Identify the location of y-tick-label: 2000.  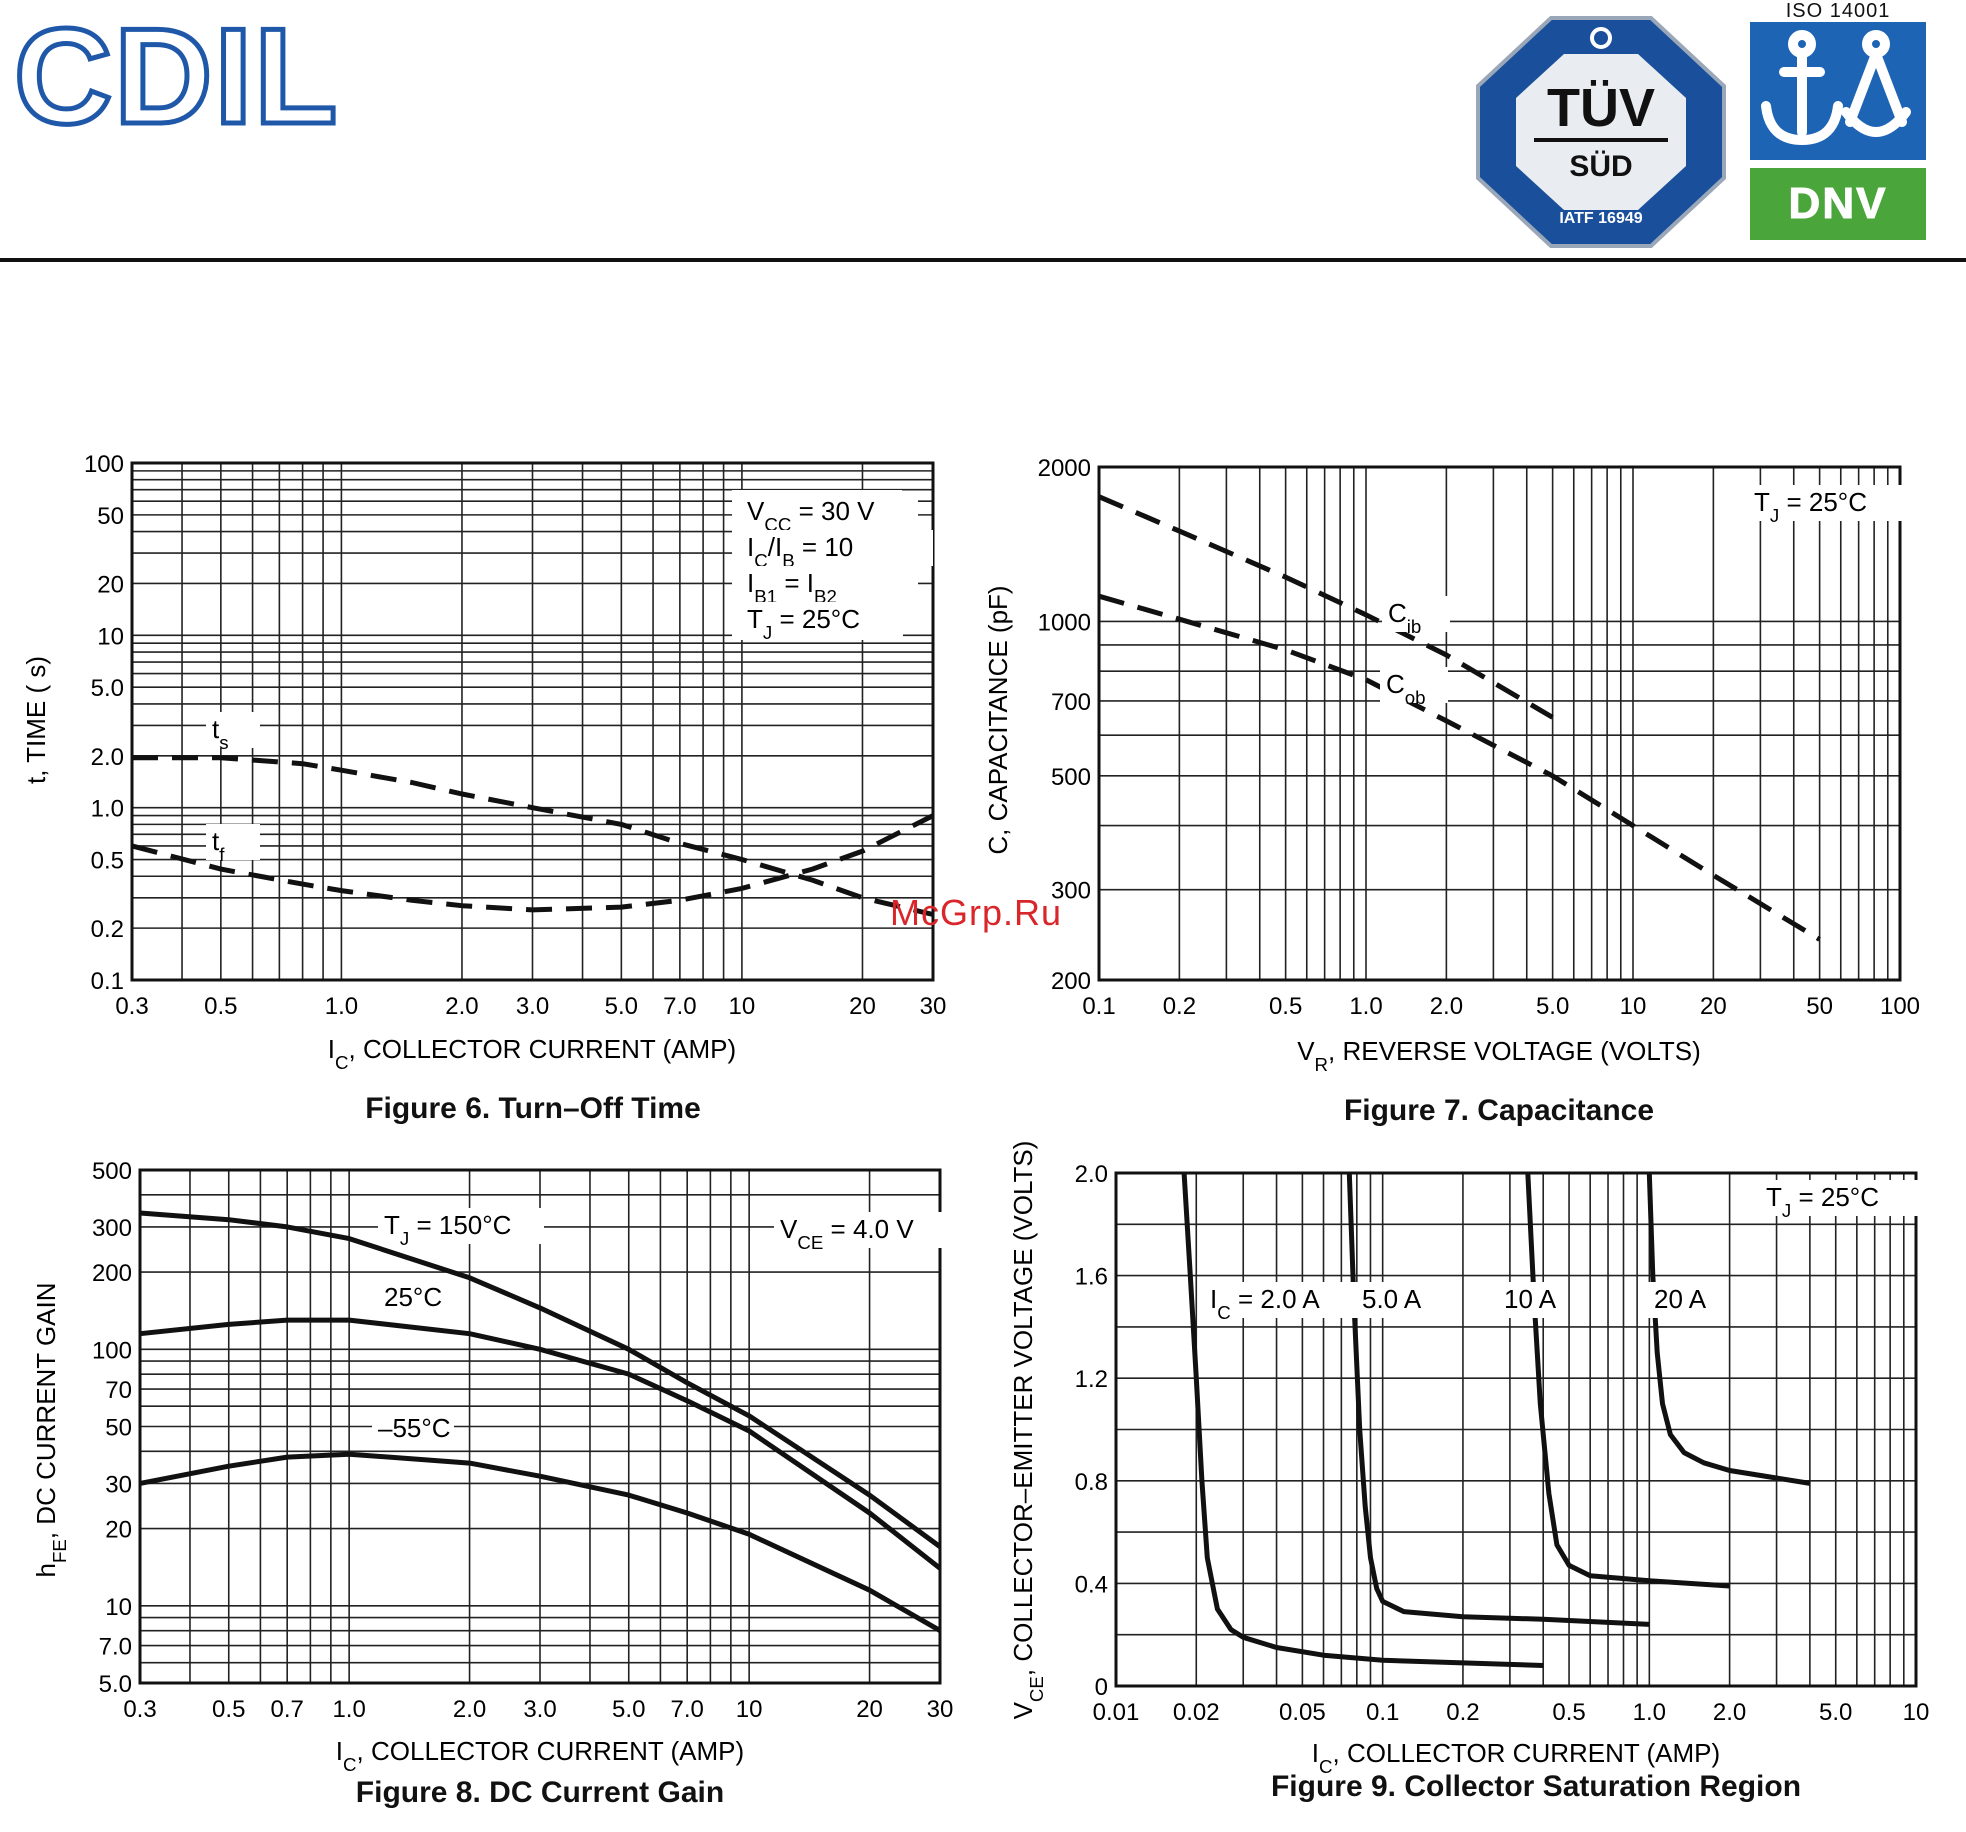
(1064, 468).